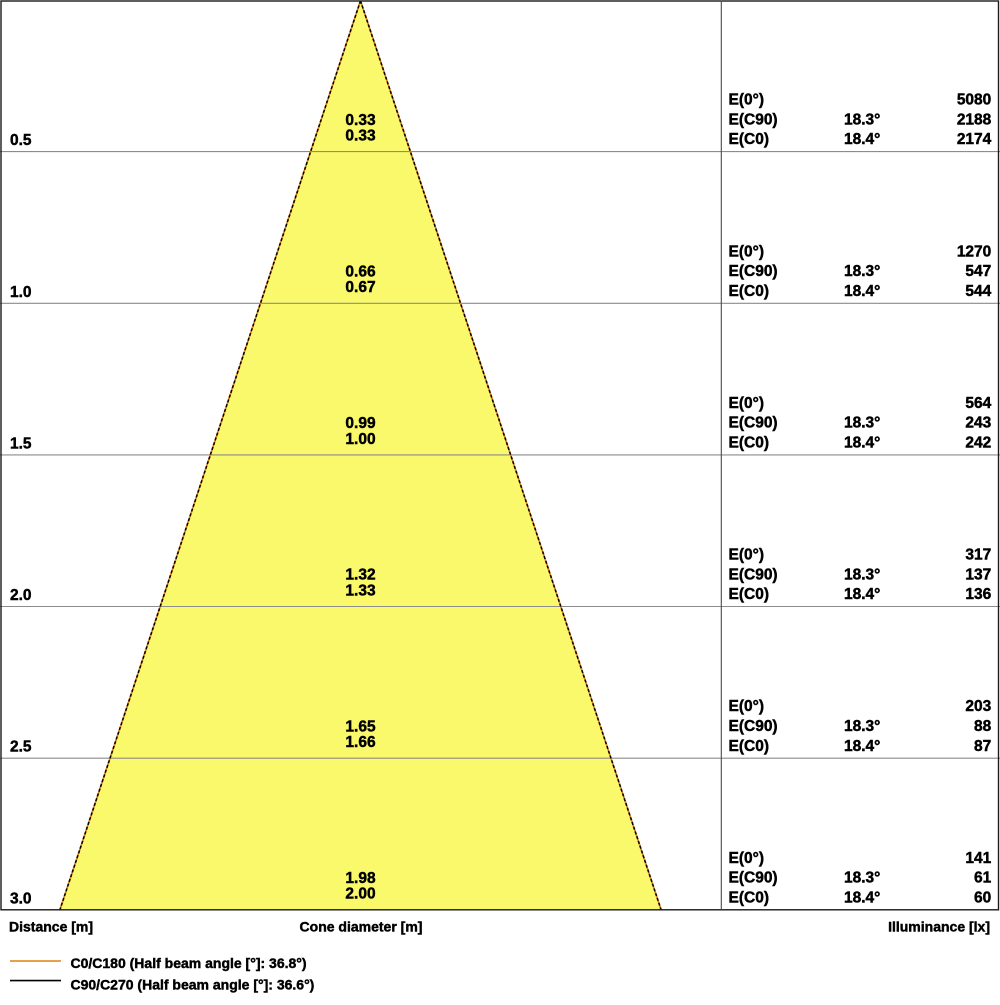  Describe the element at coordinates (360, 272) in the screenshot. I see `svg-text: 0.66` at that location.